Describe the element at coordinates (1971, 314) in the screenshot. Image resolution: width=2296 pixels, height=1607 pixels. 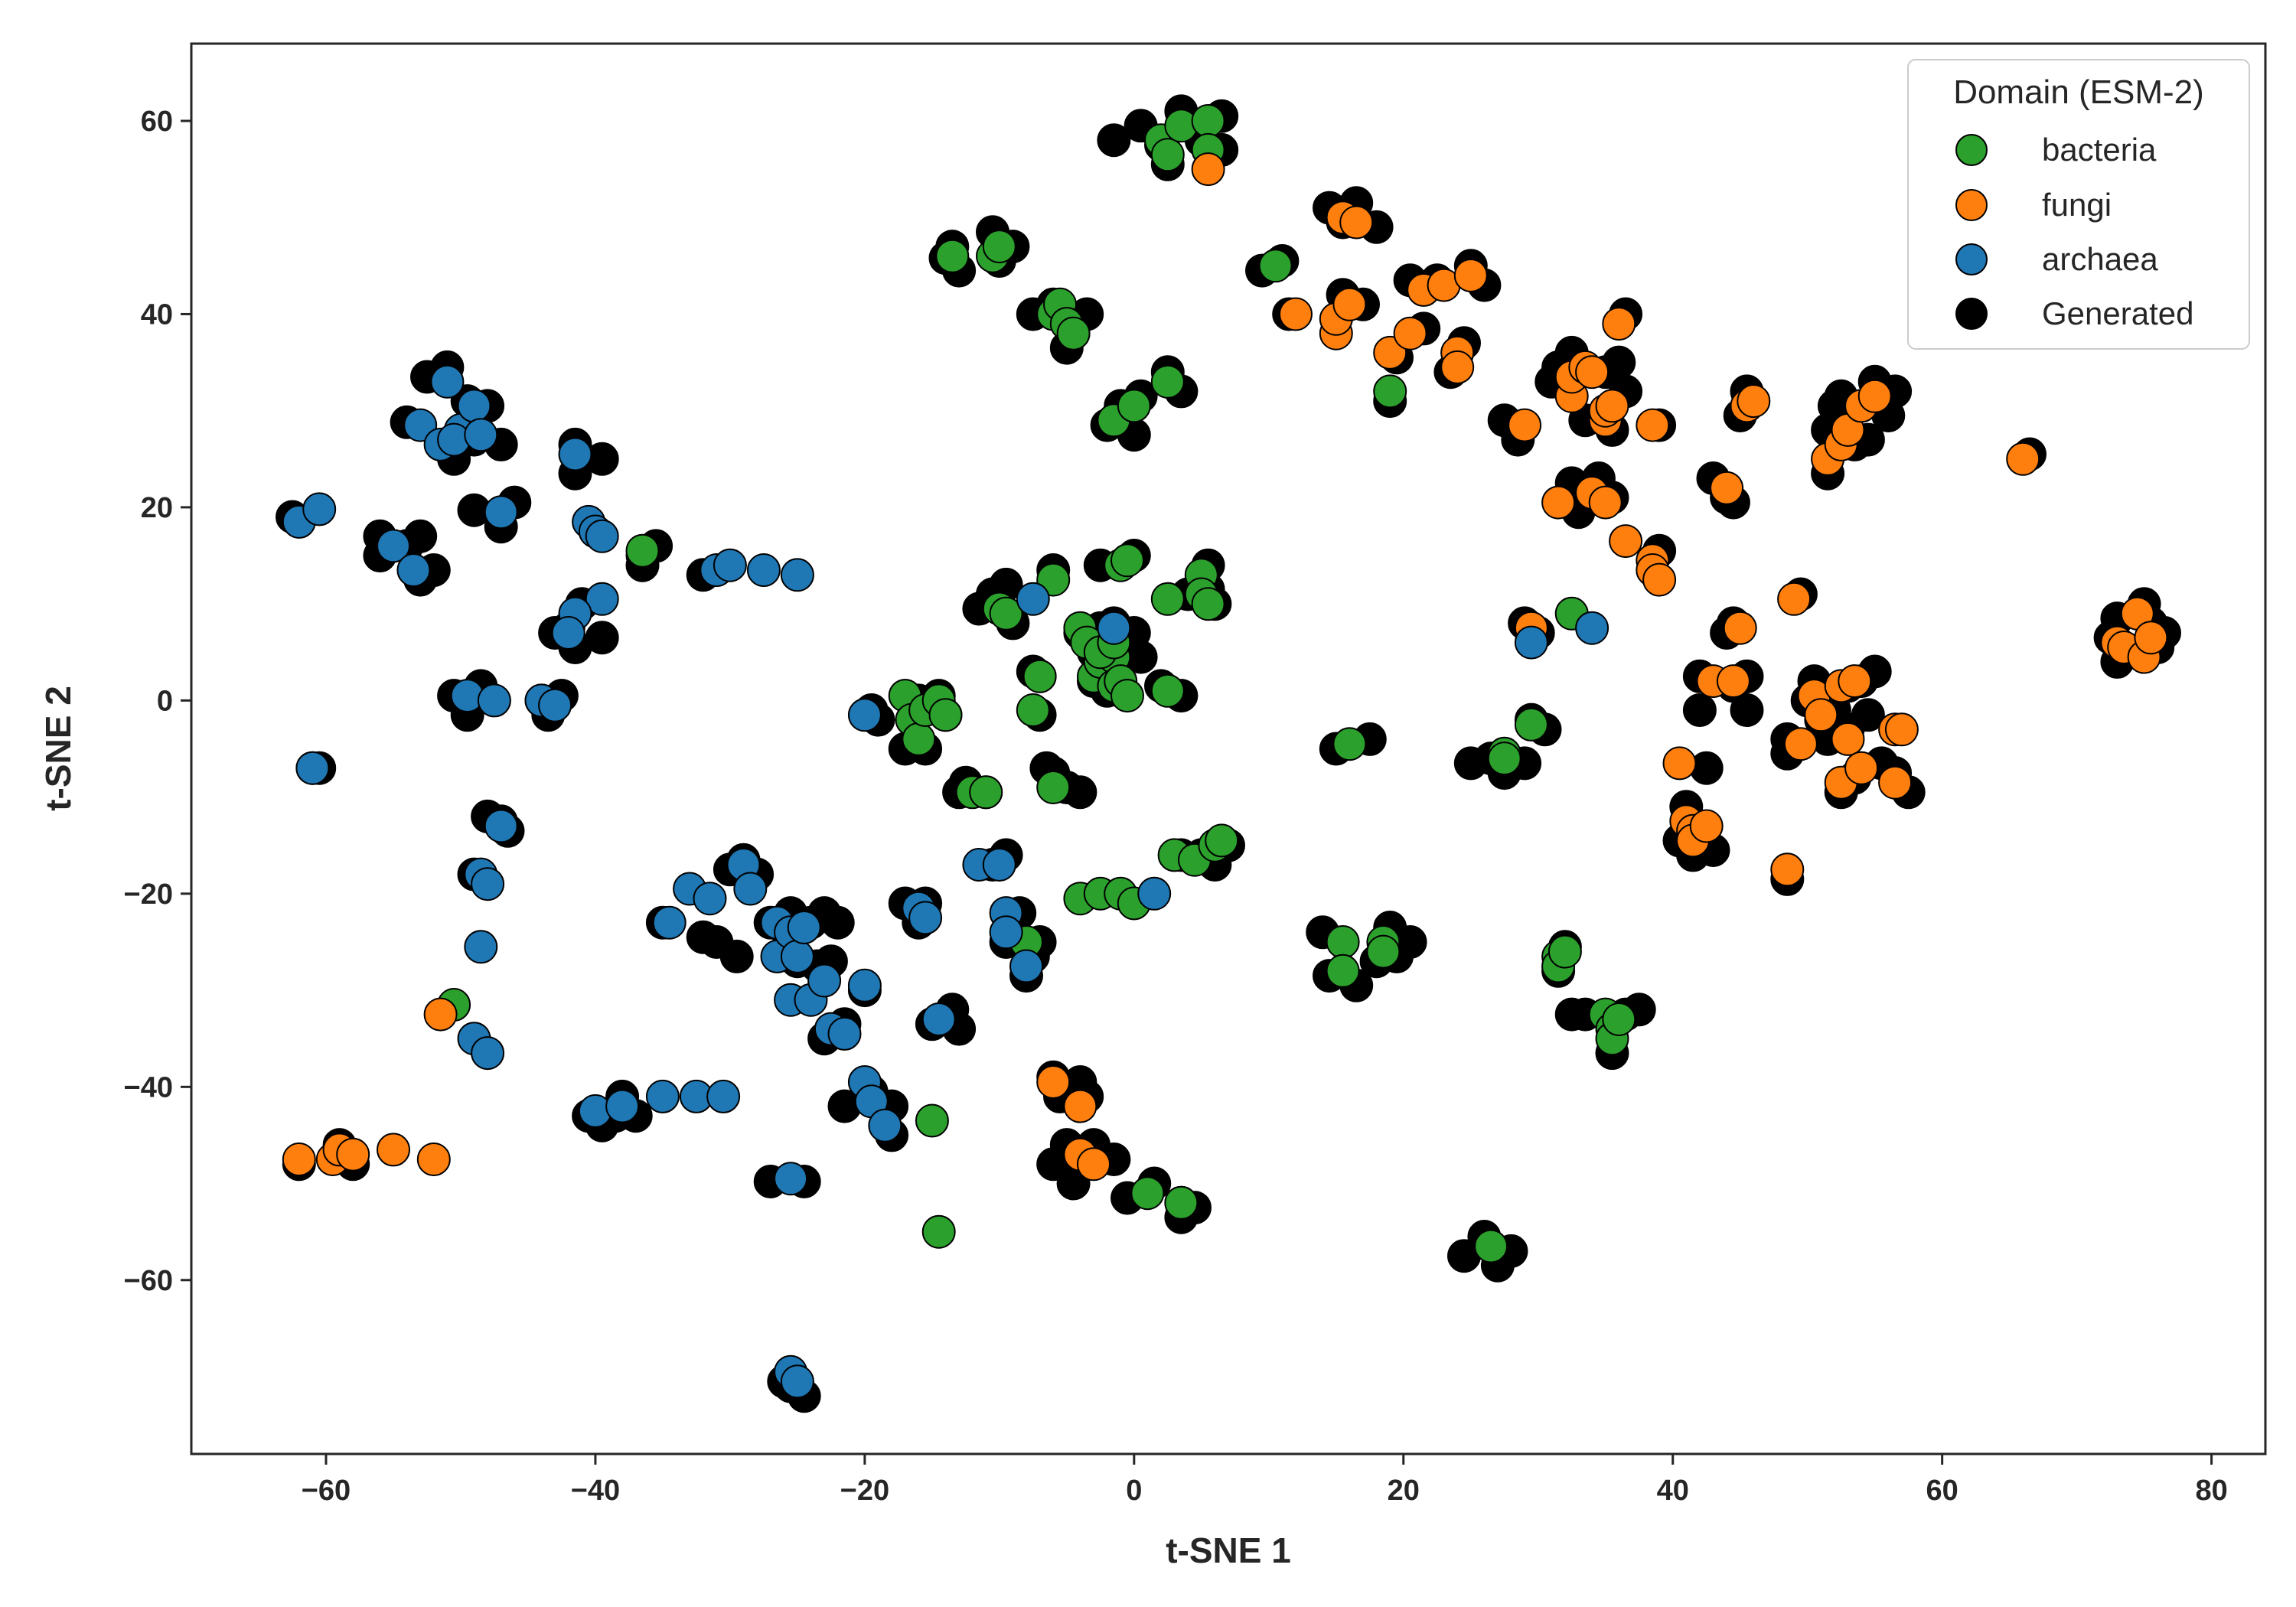
I see `legend-marker-generated` at that location.